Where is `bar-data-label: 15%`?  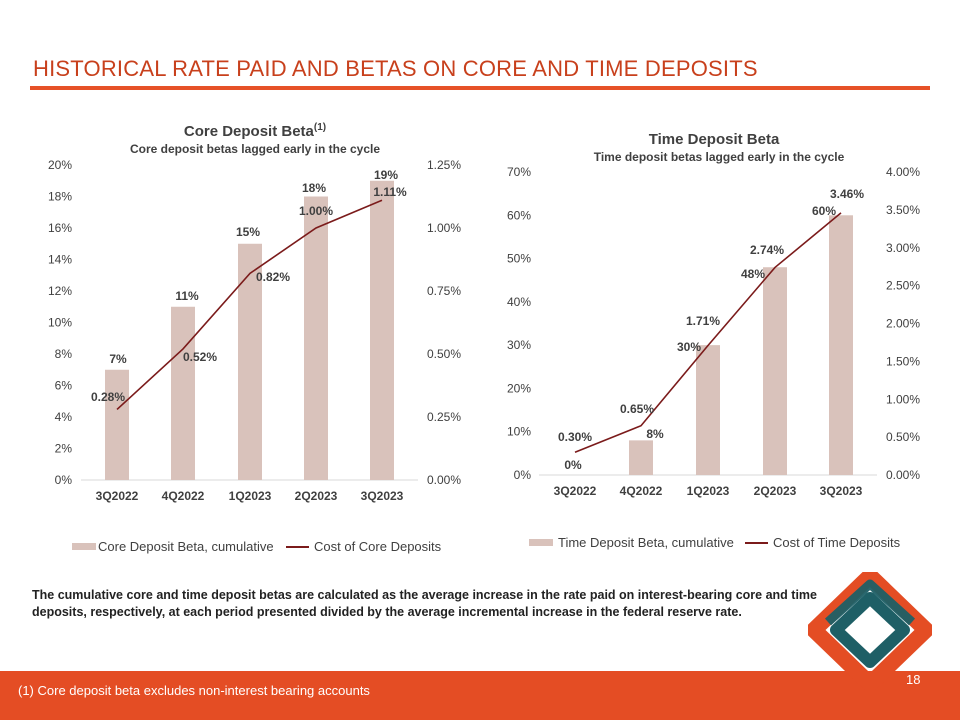
bar-data-label: 15% is located at coordinates (248, 232).